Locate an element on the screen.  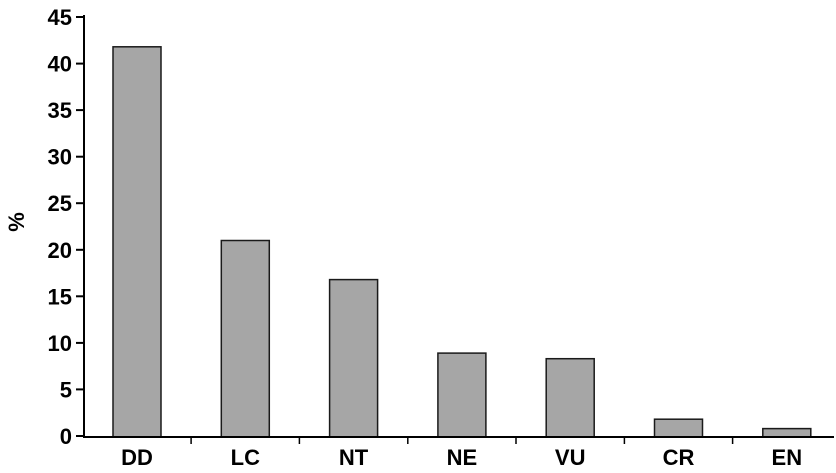
y-tick-label: 35 is located at coordinates (60, 110).